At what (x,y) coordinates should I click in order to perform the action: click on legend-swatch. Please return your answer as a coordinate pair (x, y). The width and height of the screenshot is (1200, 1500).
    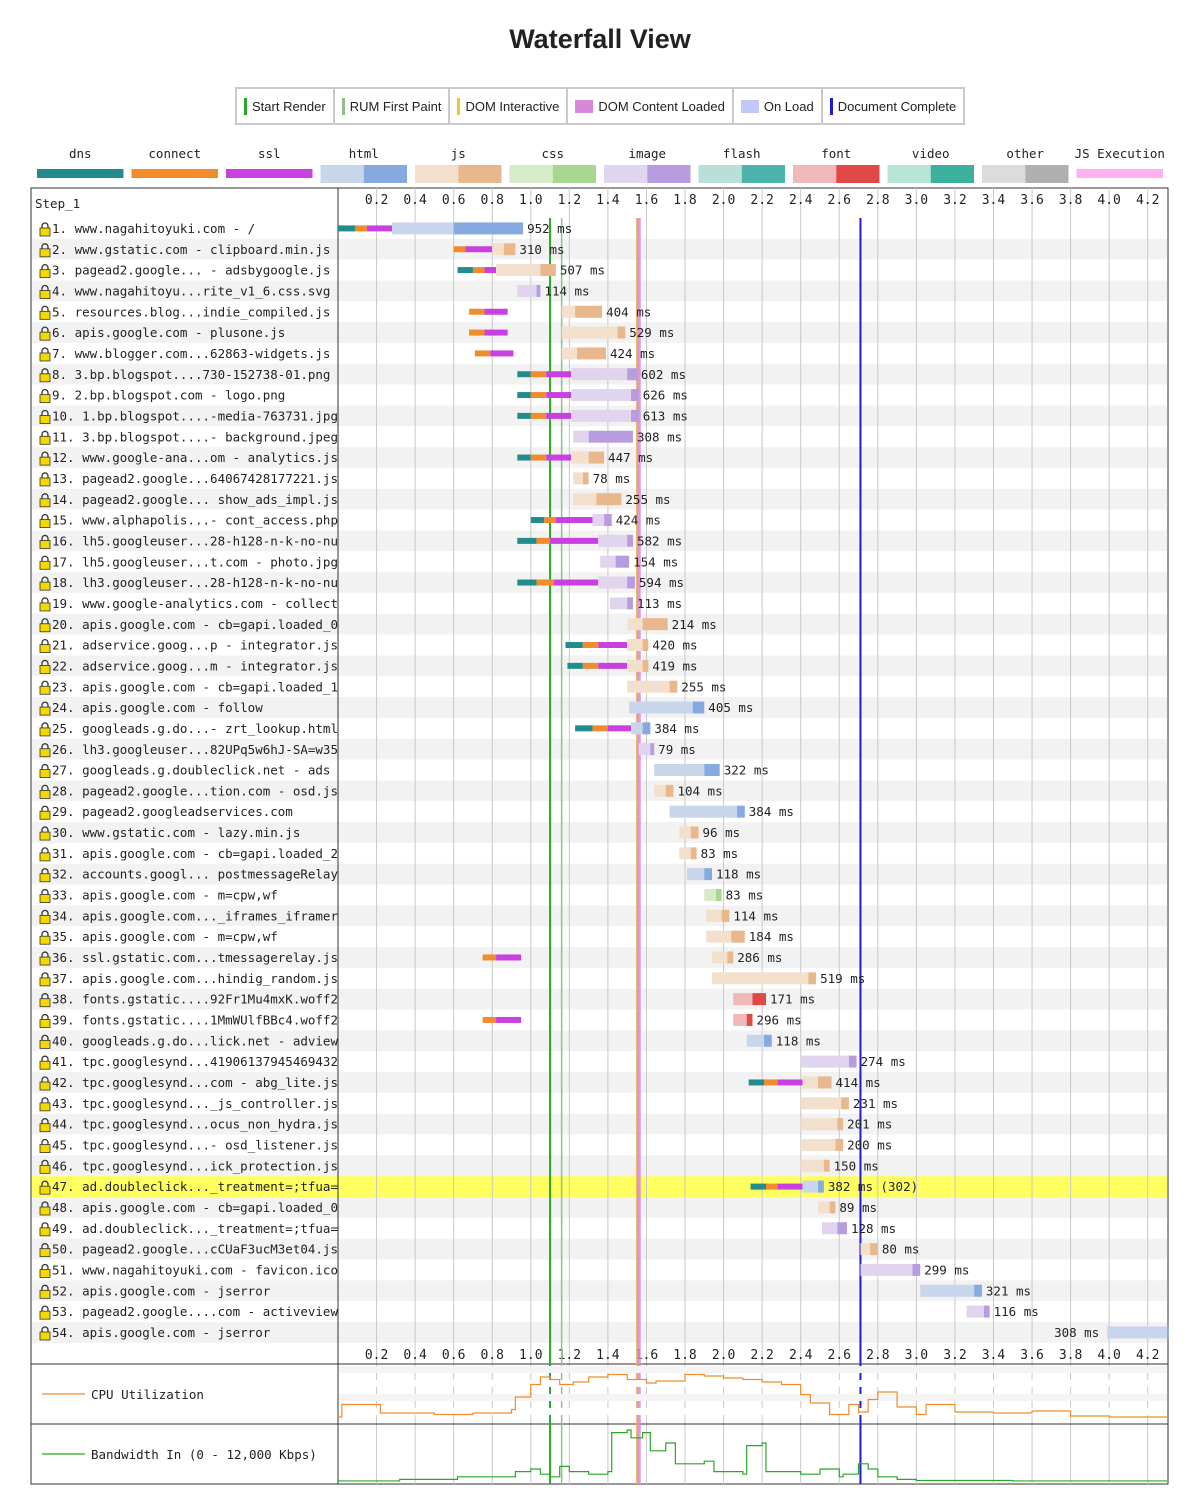
    Looking at the image, I should click on (584, 106).